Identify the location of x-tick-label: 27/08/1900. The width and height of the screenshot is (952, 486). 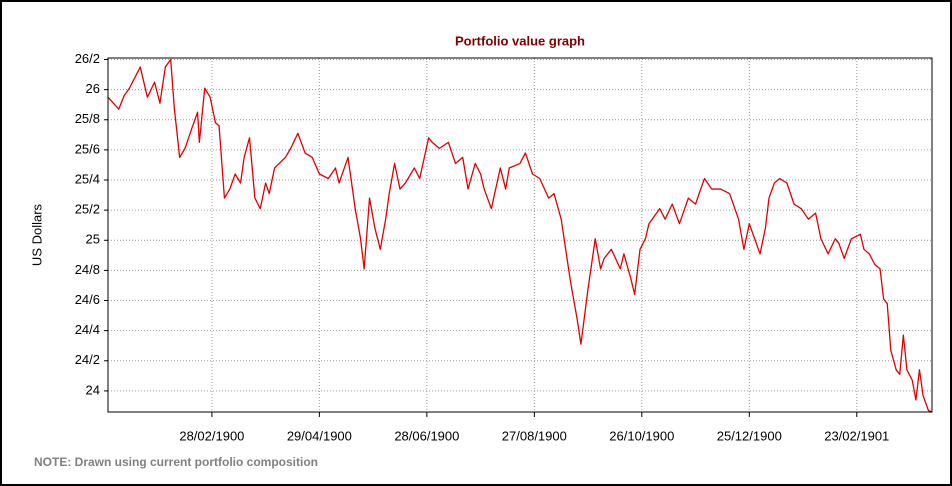
(534, 435).